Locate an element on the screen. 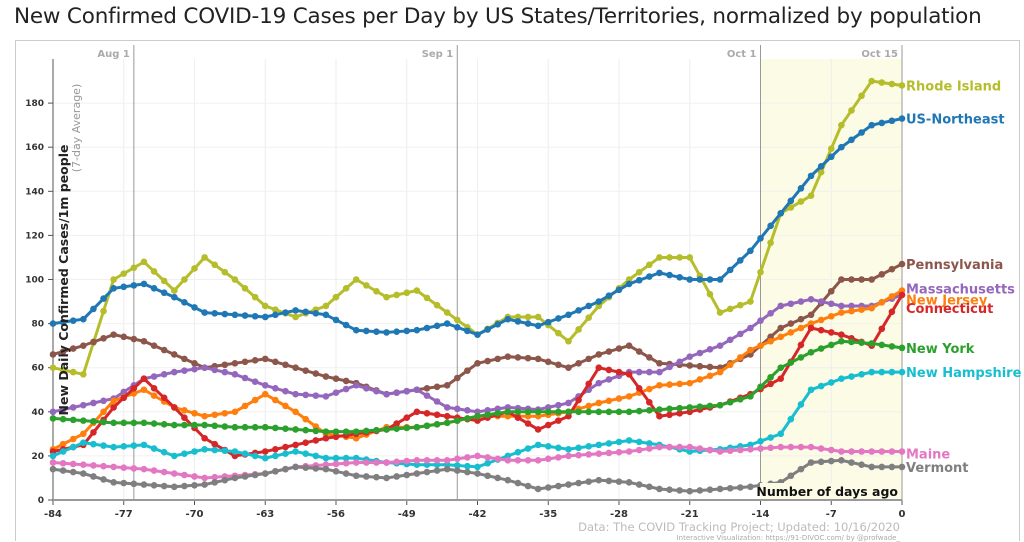  y-tick-label: 180 is located at coordinates (34, 104).